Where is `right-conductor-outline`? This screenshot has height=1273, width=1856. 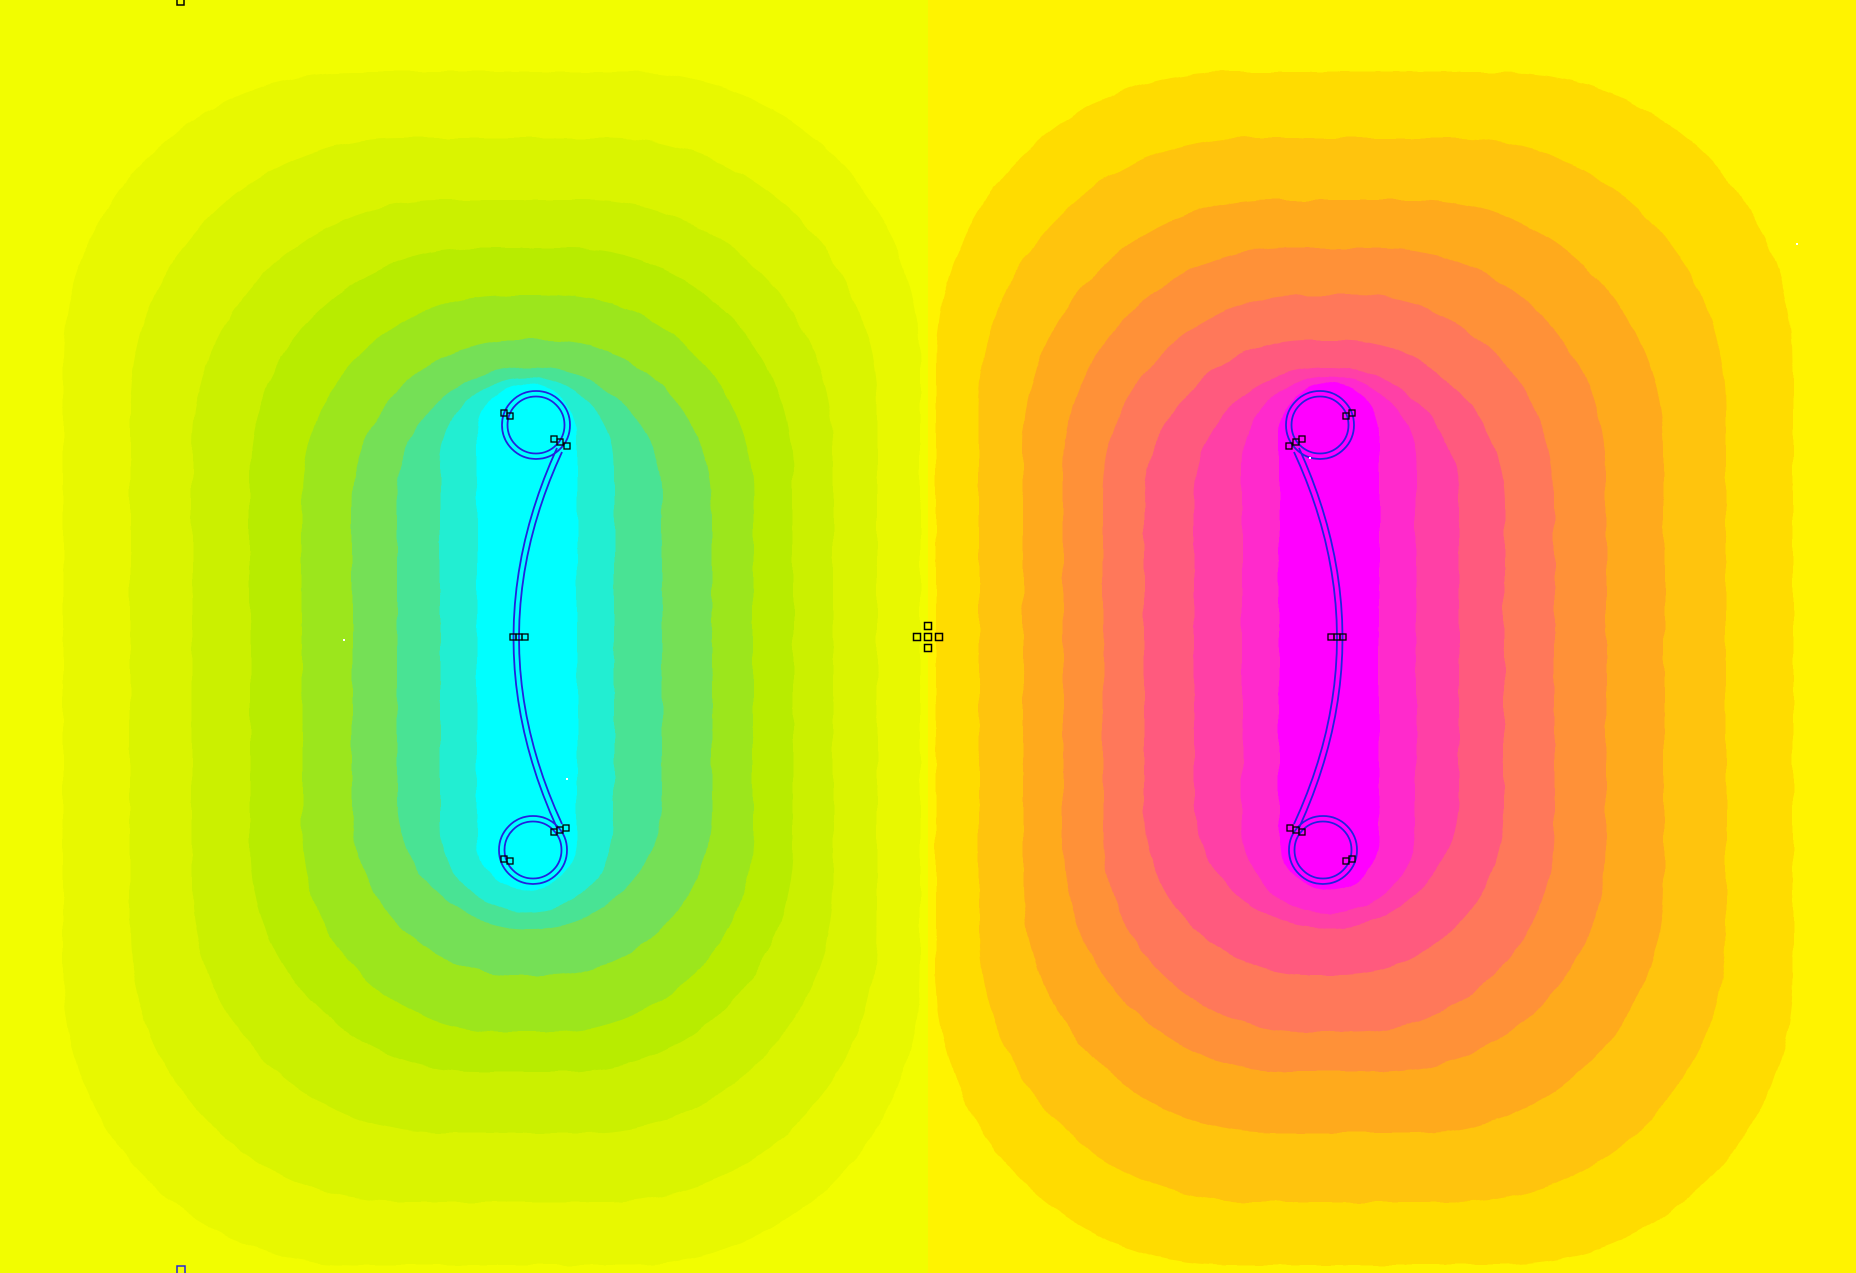
right-conductor-outline is located at coordinates (1321, 637).